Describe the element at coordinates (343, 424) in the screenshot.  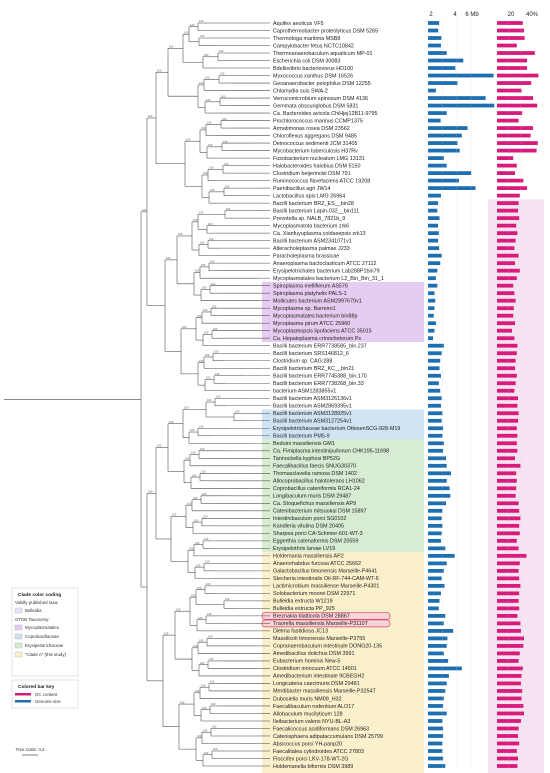
I see `band-coprobacillaceae` at that location.